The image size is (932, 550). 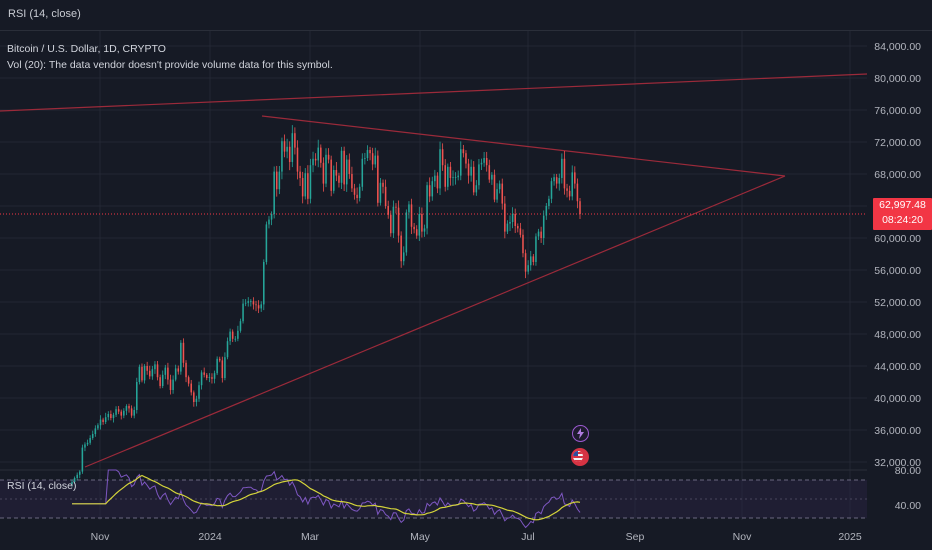 What do you see at coordinates (44, 14) in the screenshot?
I see `indicator-header-label: RSI (14, close)` at bounding box center [44, 14].